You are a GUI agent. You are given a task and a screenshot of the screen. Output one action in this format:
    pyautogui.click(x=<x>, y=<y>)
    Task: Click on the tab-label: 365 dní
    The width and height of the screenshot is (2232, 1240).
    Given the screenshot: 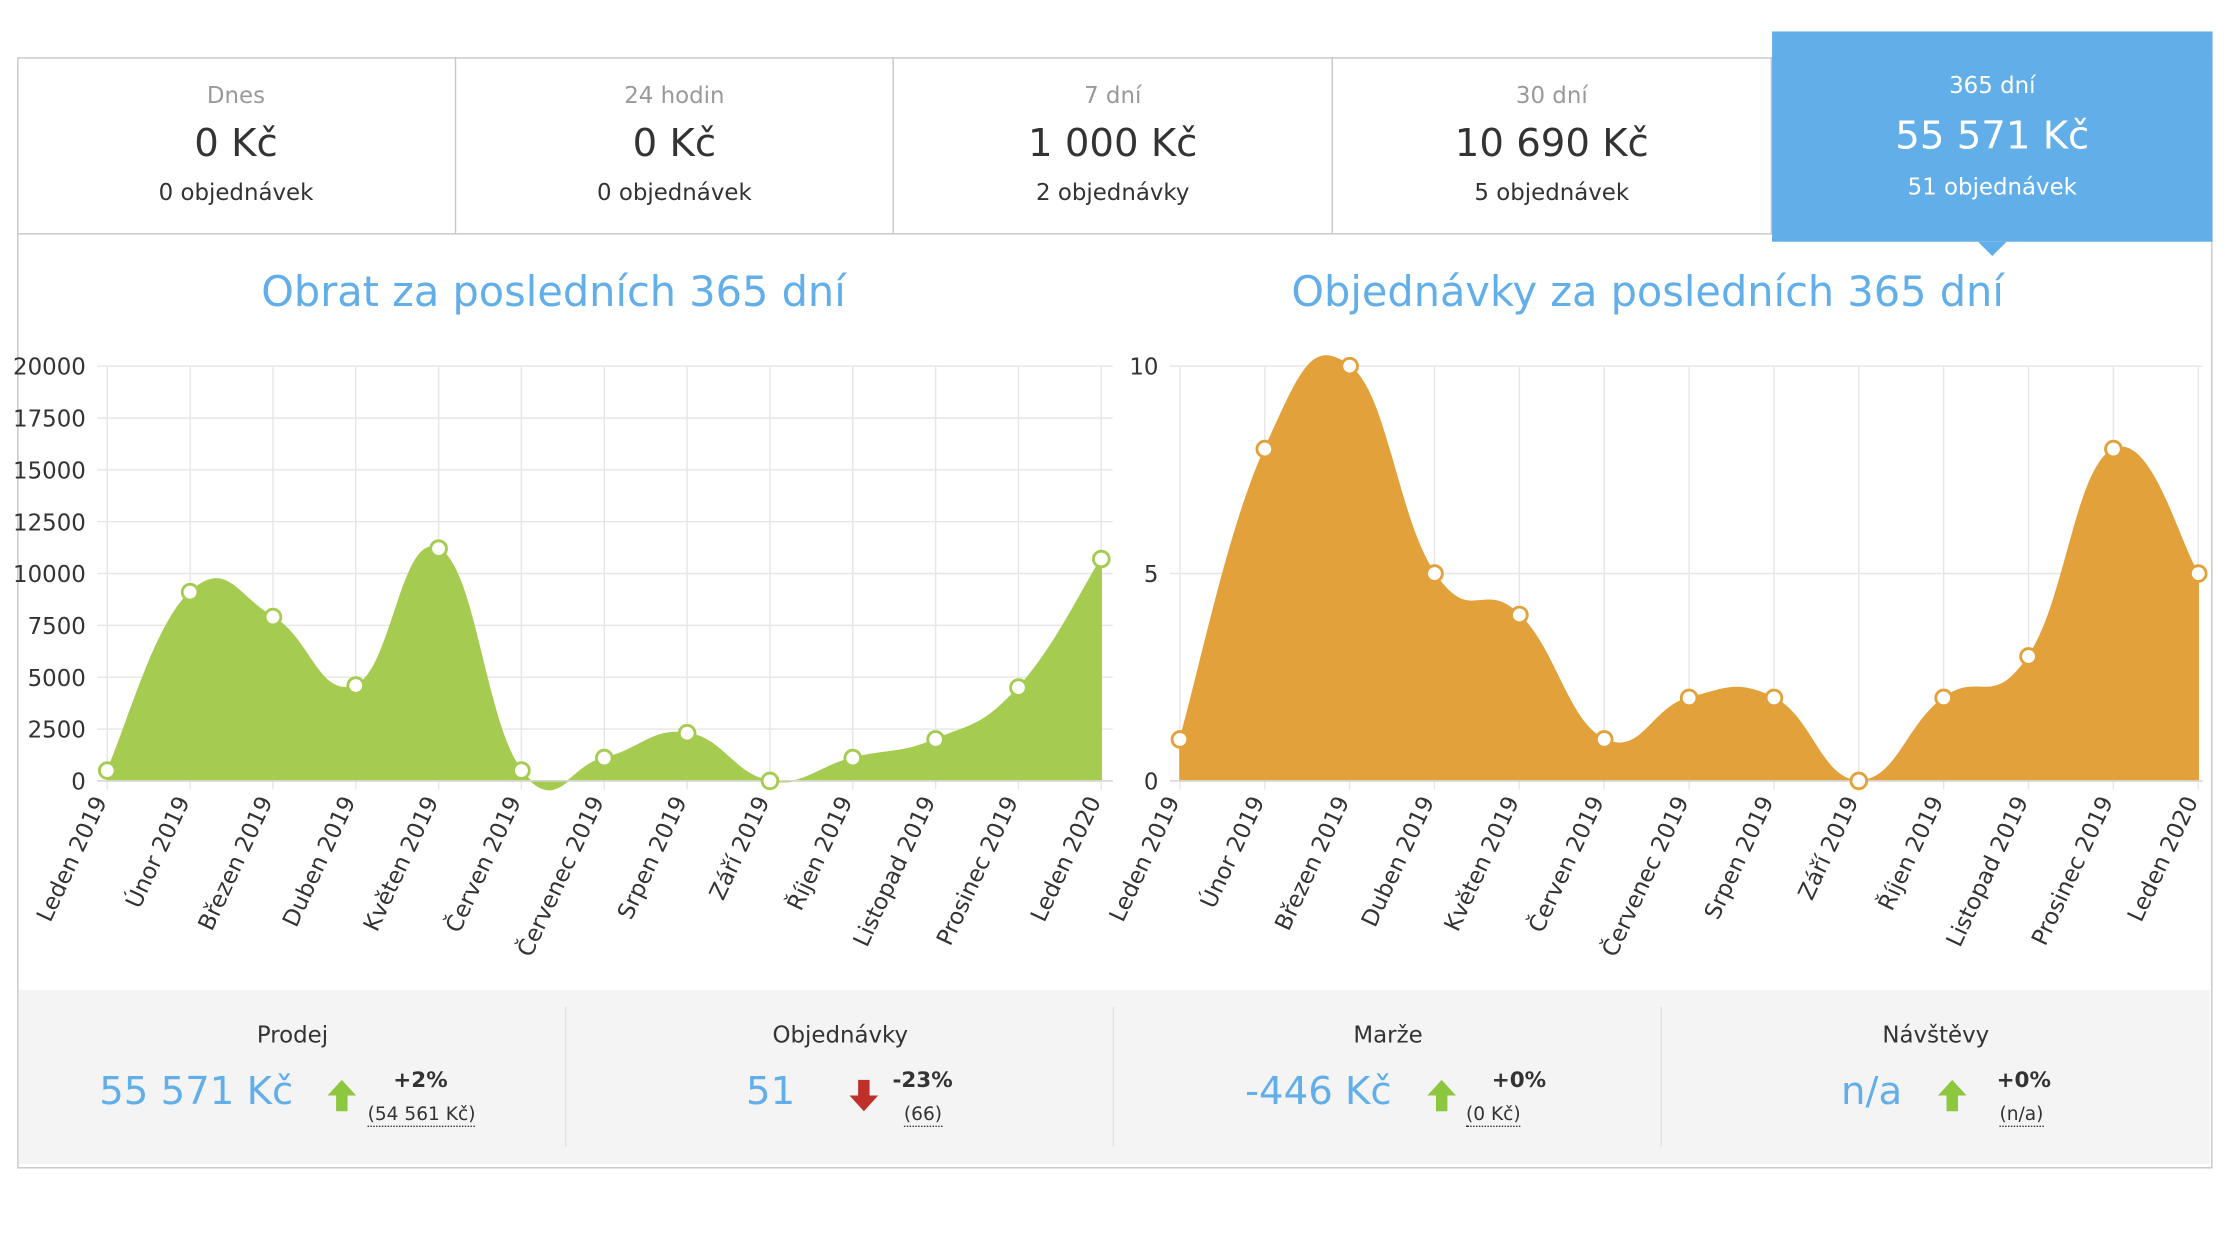 What is the action you would take?
    pyautogui.click(x=1992, y=85)
    